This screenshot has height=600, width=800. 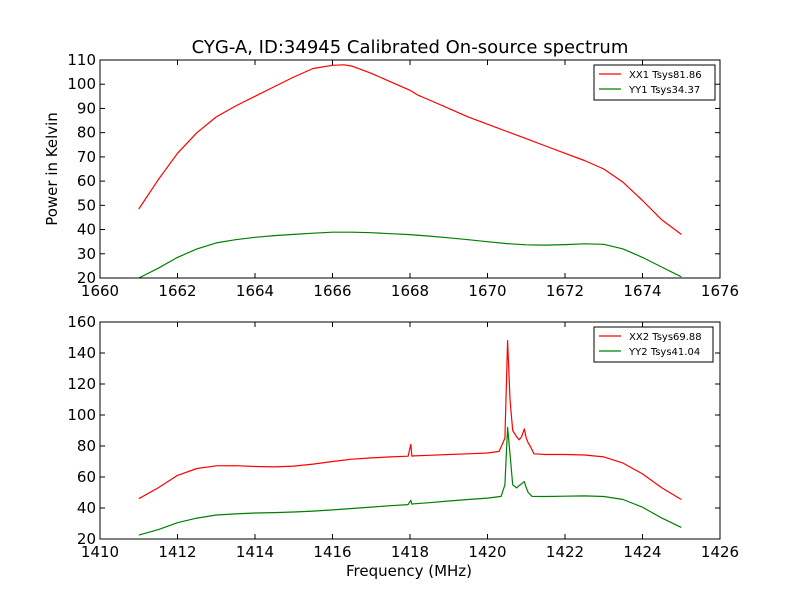 What do you see at coordinates (100, 291) in the screenshot?
I see `x-tick-label: 1660` at bounding box center [100, 291].